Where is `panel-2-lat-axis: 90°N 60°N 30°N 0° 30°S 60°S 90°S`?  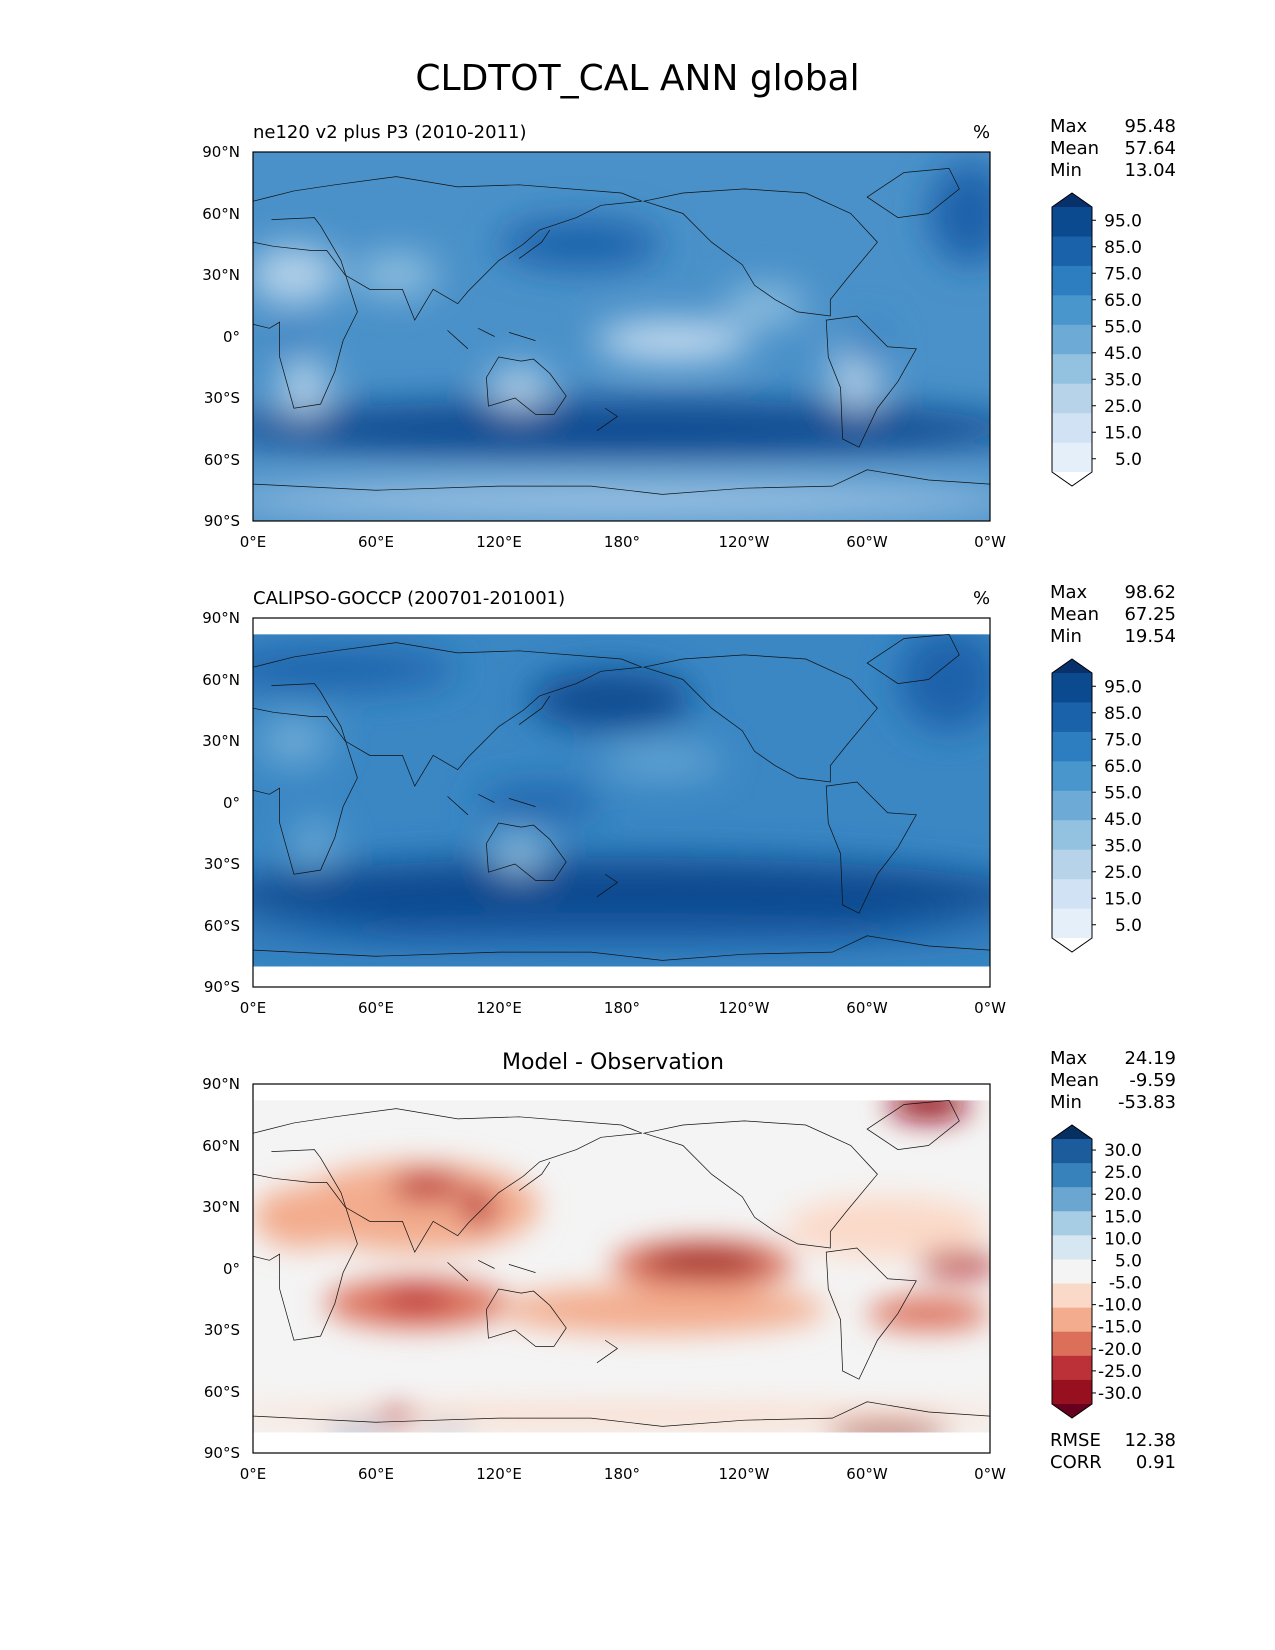
panel-2-lat-axis: 90°N 60°N 30°N 0° 30°S 60°S 90°S is located at coordinates (221, 802).